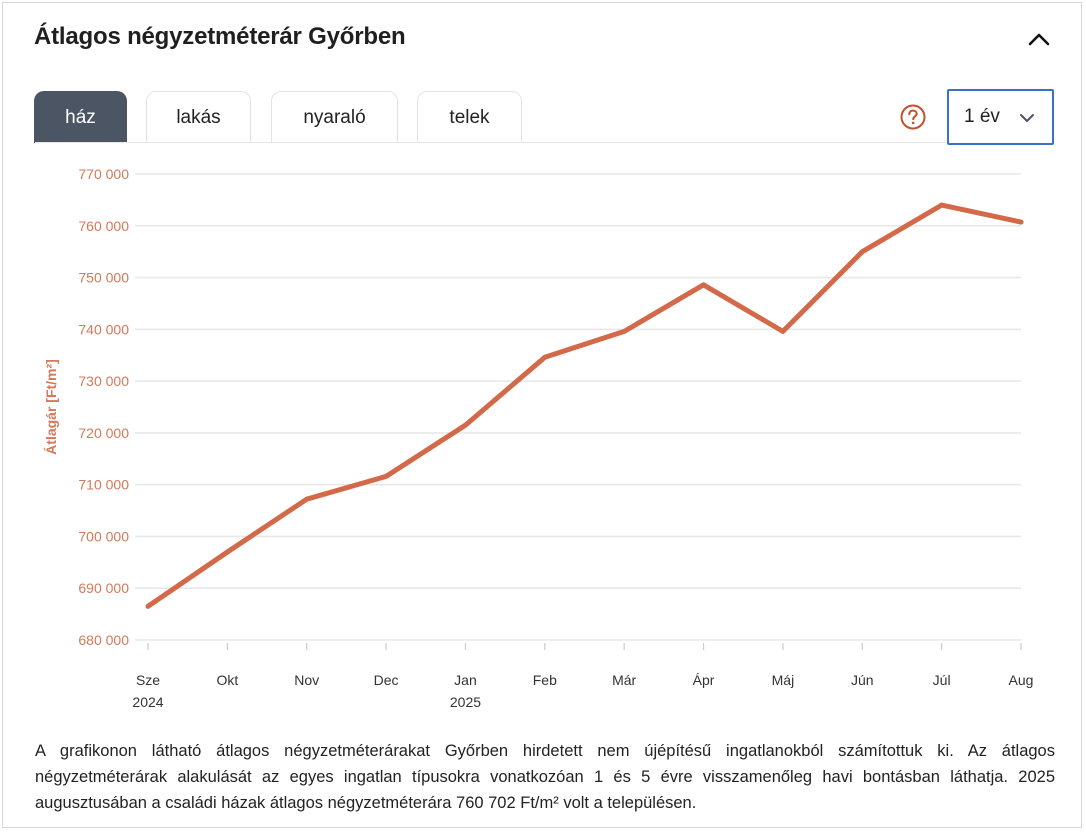 The image size is (1086, 832). Describe the element at coordinates (148, 680) in the screenshot. I see `x-tick-label: Sze` at that location.